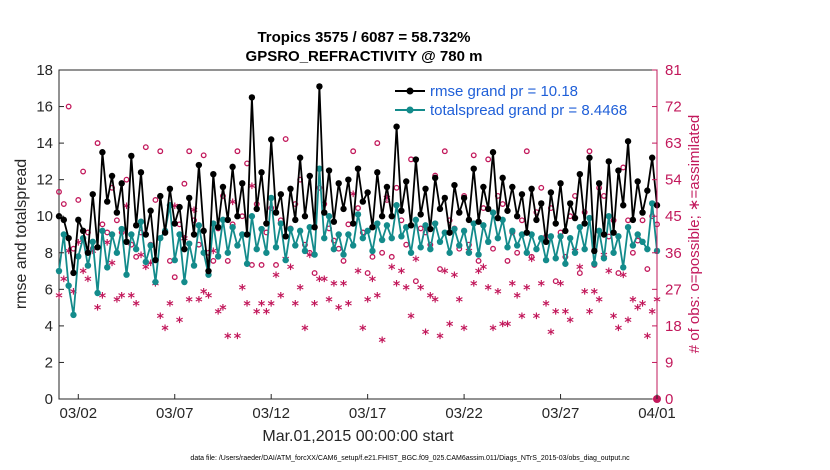 Image resolution: width=830 pixels, height=470 pixels. Describe the element at coordinates (519, 101) in the screenshot. I see `legend-box` at that location.